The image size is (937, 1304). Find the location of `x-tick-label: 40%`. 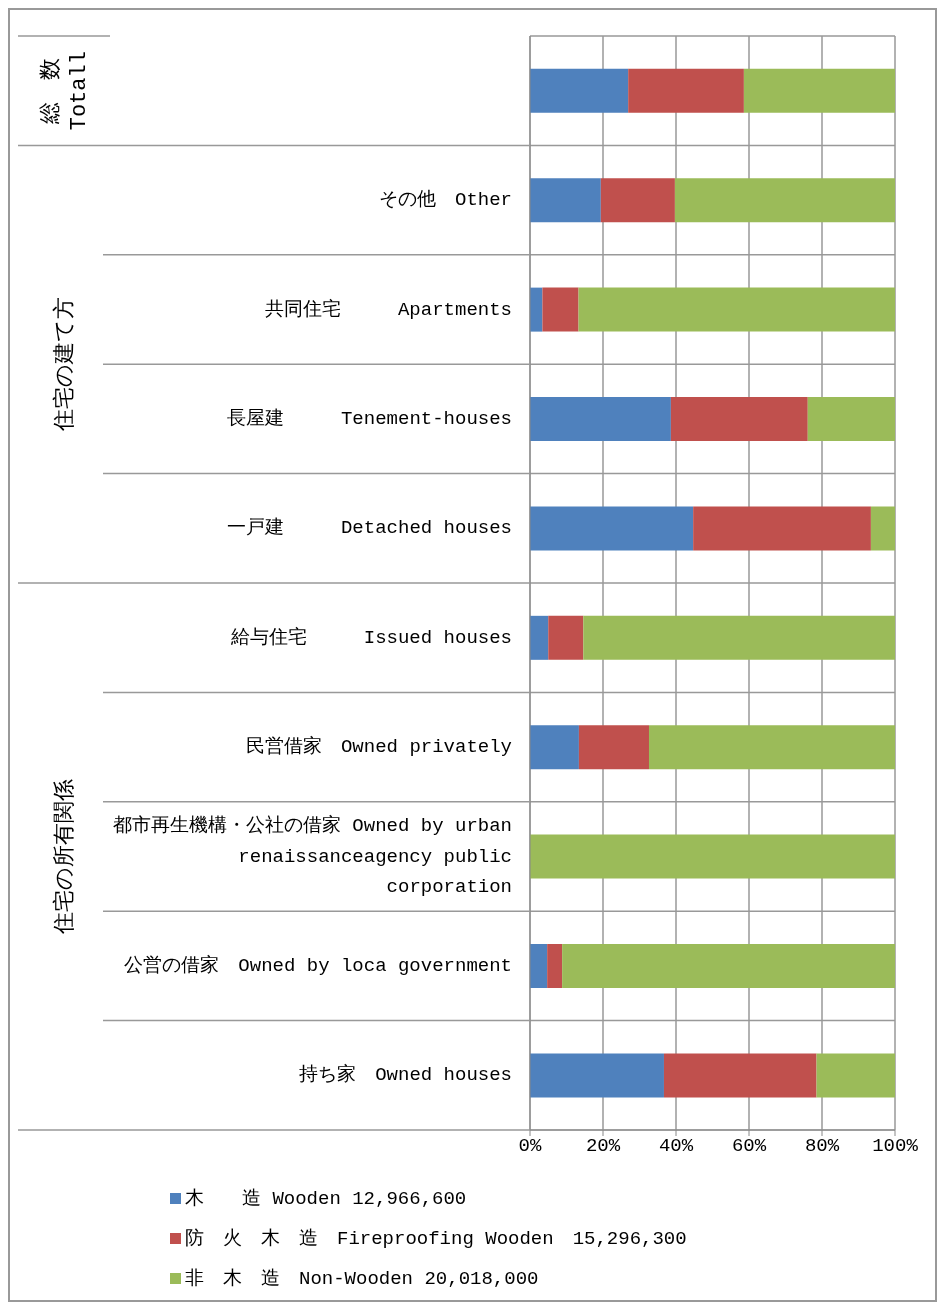

x-tick-label: 40% is located at coordinates (676, 1146).